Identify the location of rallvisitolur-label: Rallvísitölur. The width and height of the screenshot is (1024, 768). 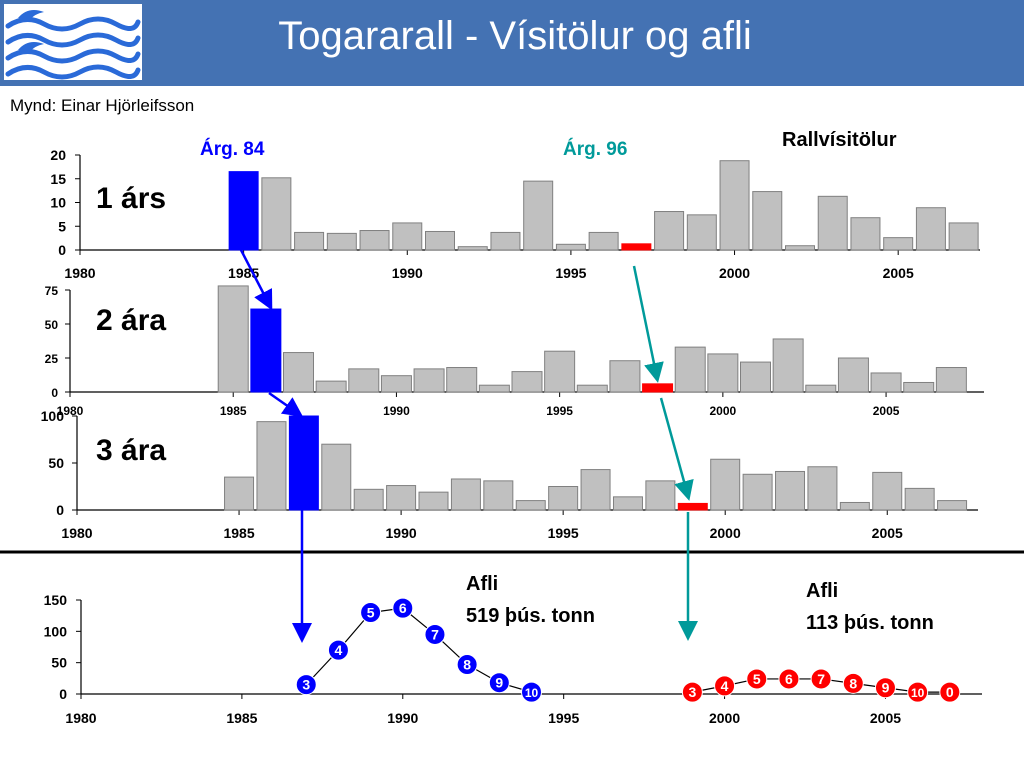
(839, 140).